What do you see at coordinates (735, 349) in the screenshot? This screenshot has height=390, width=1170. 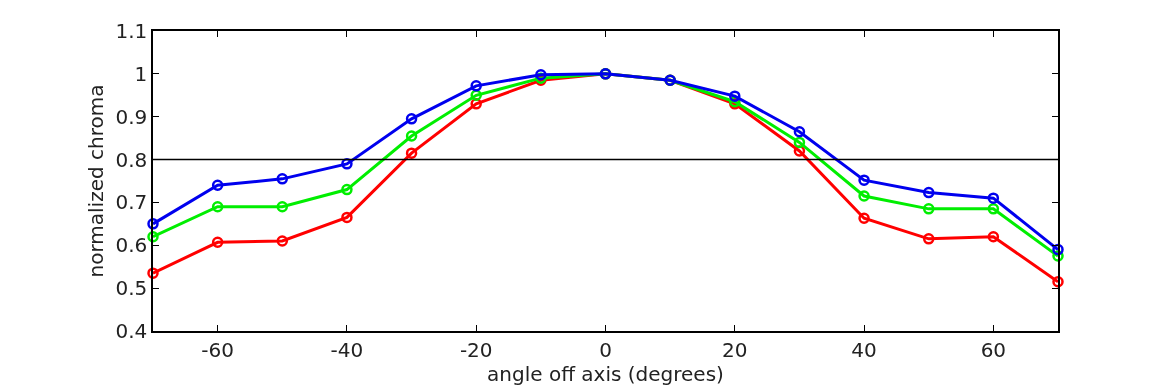 I see `x-tick-label: 20` at bounding box center [735, 349].